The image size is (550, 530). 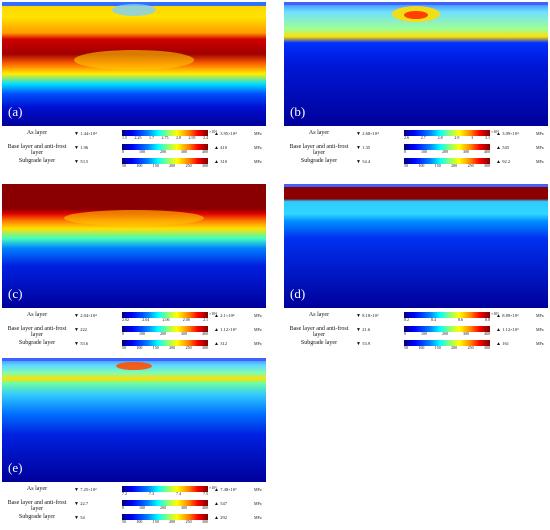 What do you see at coordinates (367, 134) in the screenshot?
I see `min-value: 2.68×10⁴` at bounding box center [367, 134].